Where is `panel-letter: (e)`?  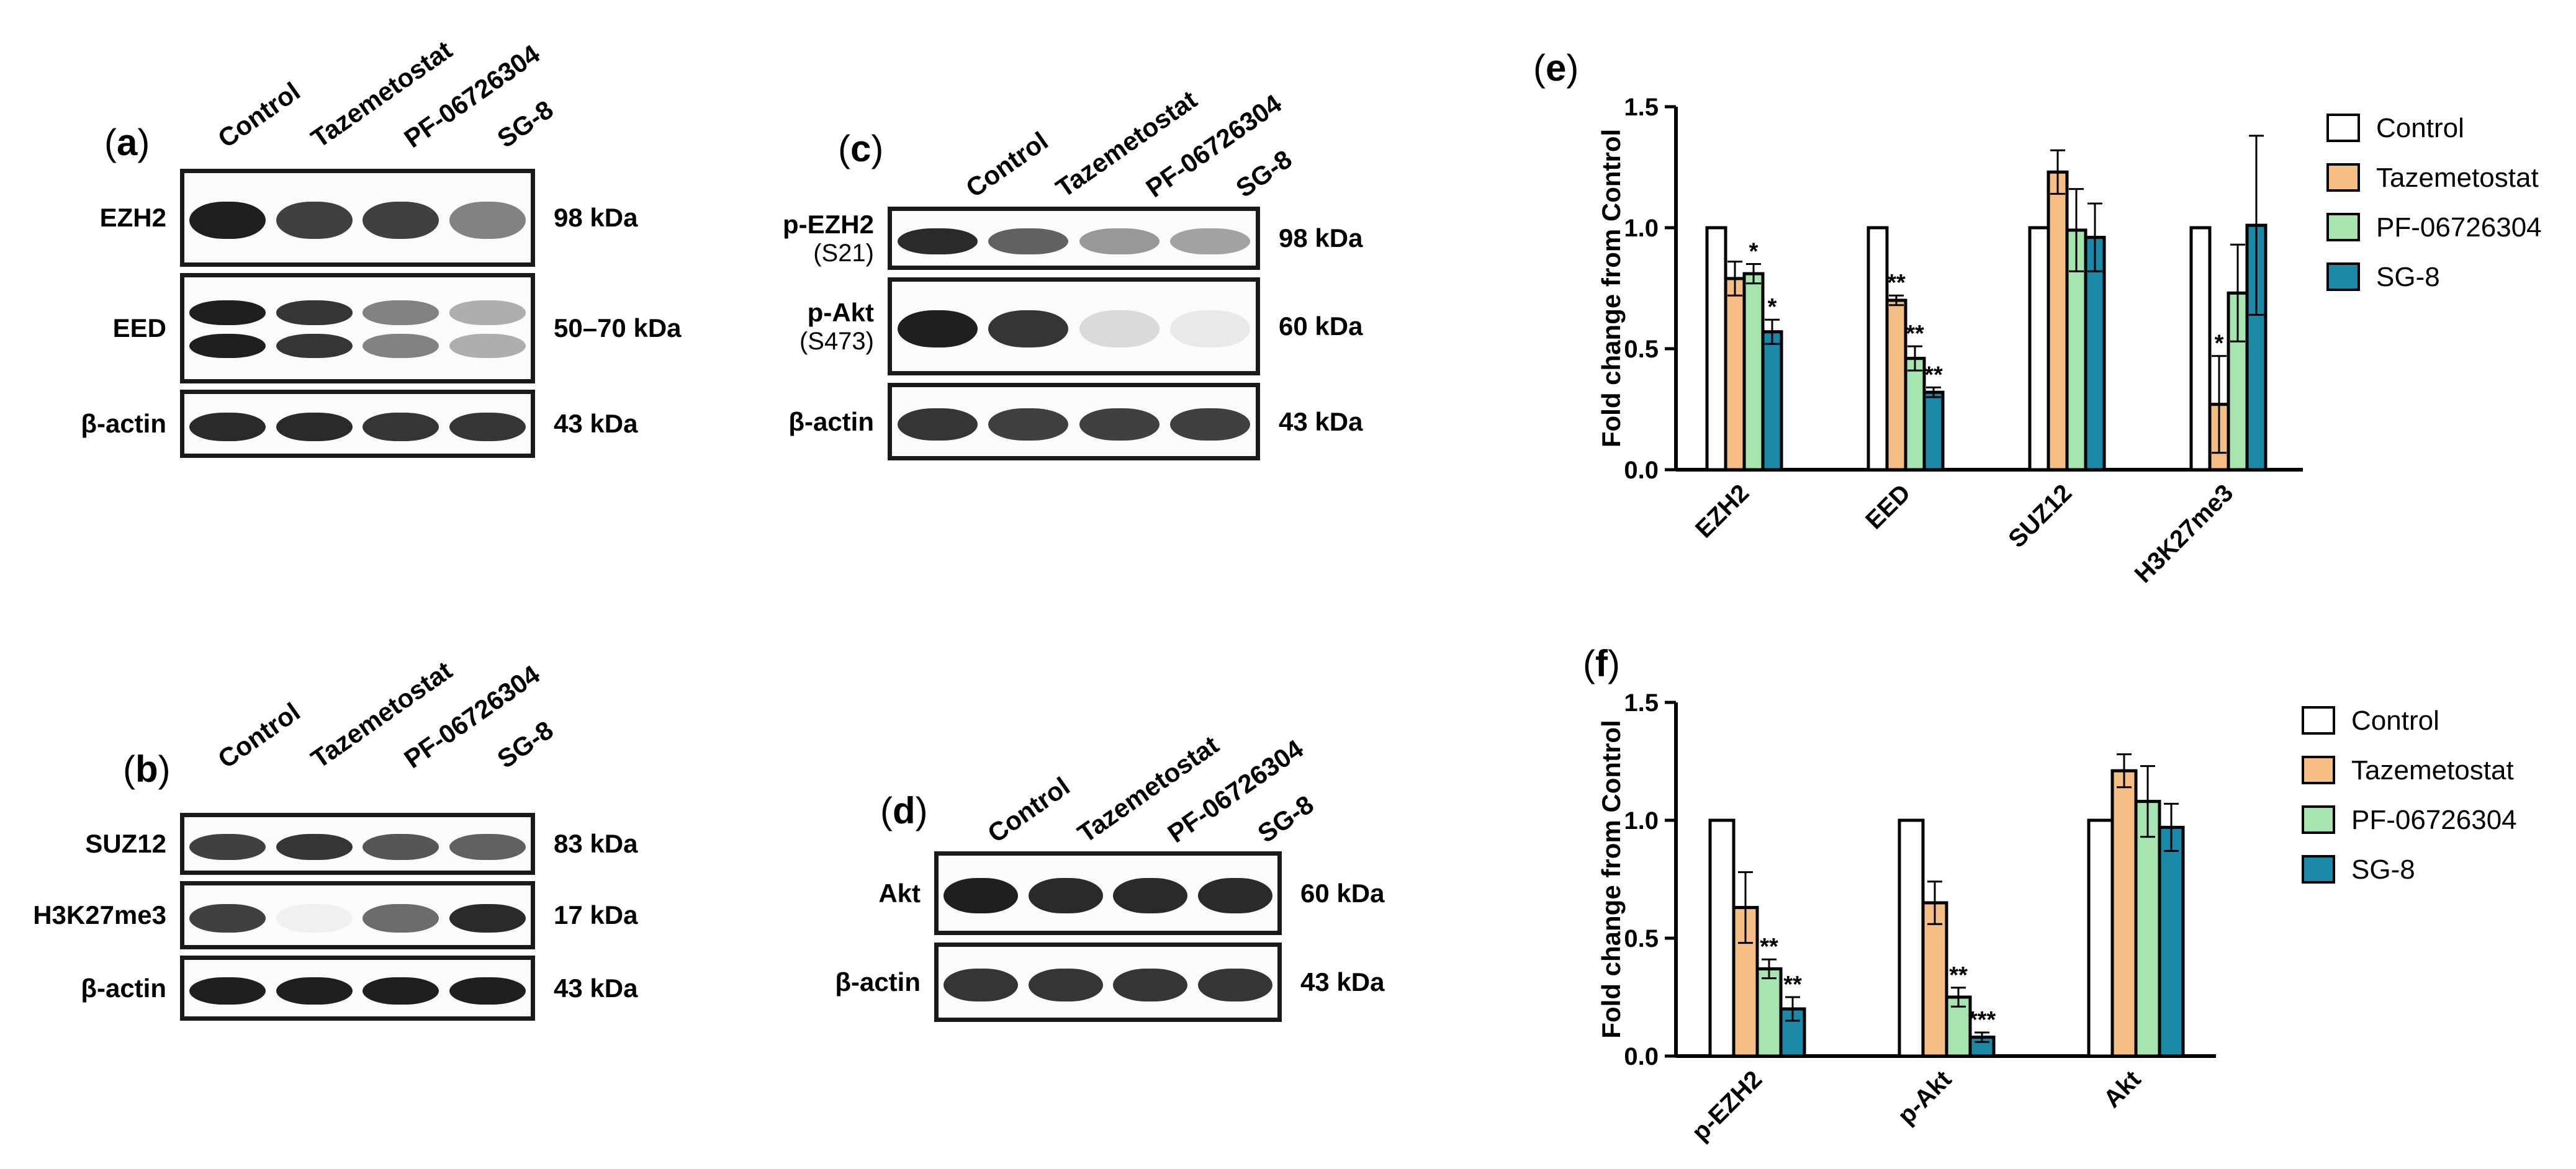
panel-letter: (e) is located at coordinates (1555, 68).